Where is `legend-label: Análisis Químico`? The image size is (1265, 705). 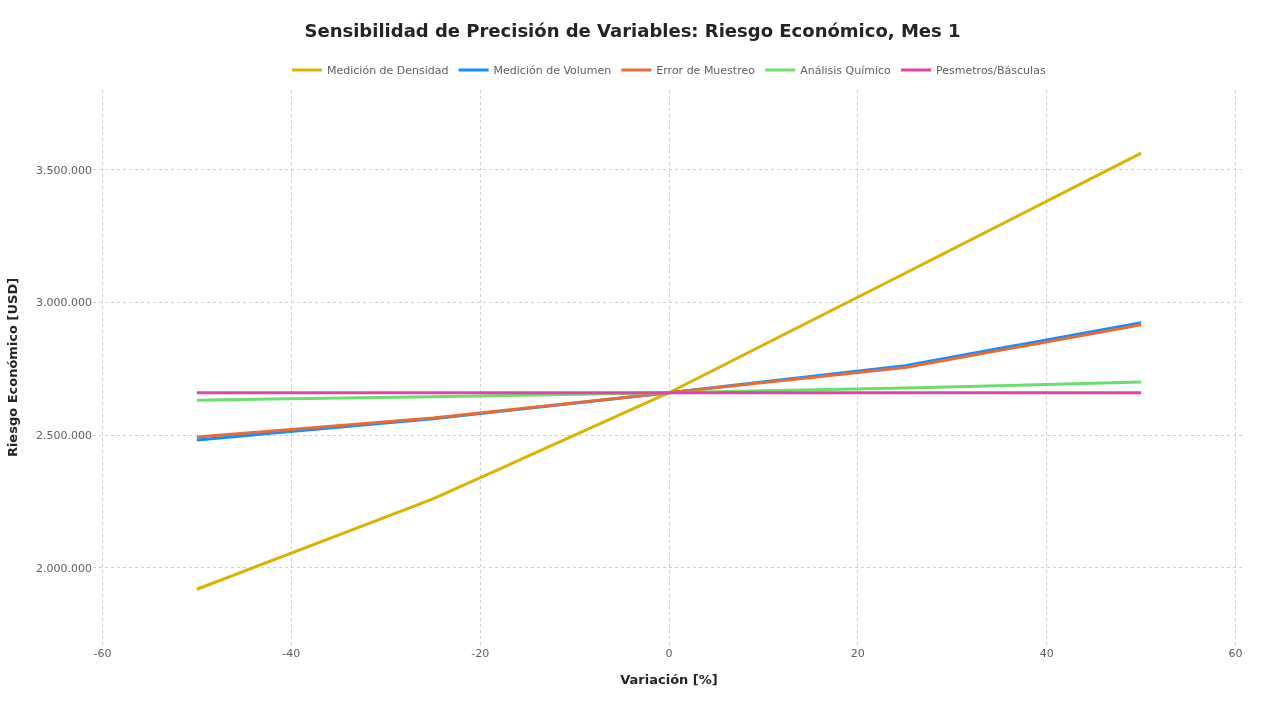 legend-label: Análisis Químico is located at coordinates (846, 71).